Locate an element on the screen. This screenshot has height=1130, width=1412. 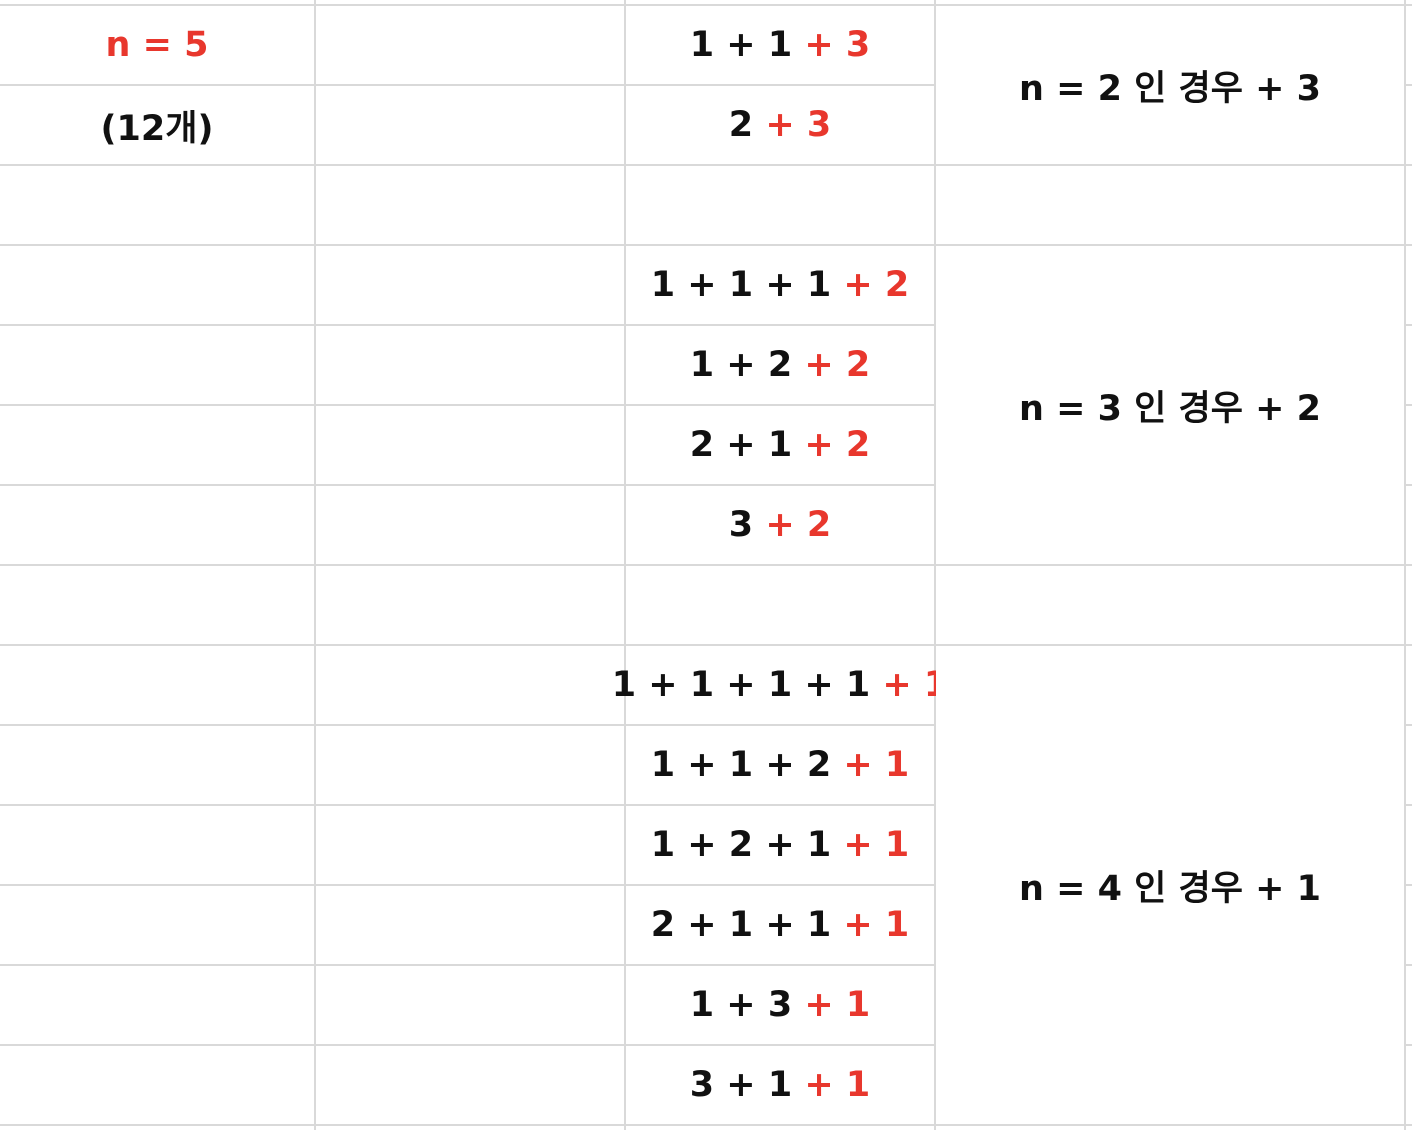
expression-cell: 1 + 2 + 2 is located at coordinates (780, 365).